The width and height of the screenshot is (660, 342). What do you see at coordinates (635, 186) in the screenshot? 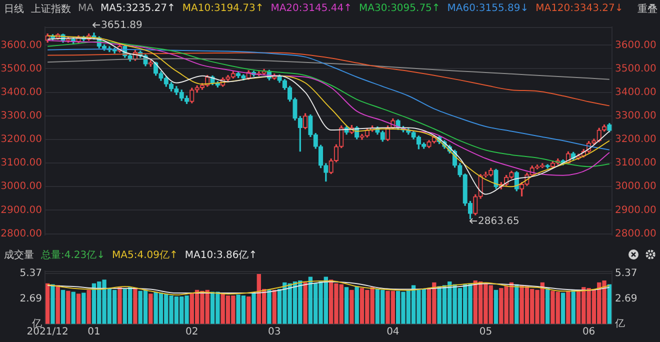
I see `y2-tick-label: 3000.00` at bounding box center [635, 186].